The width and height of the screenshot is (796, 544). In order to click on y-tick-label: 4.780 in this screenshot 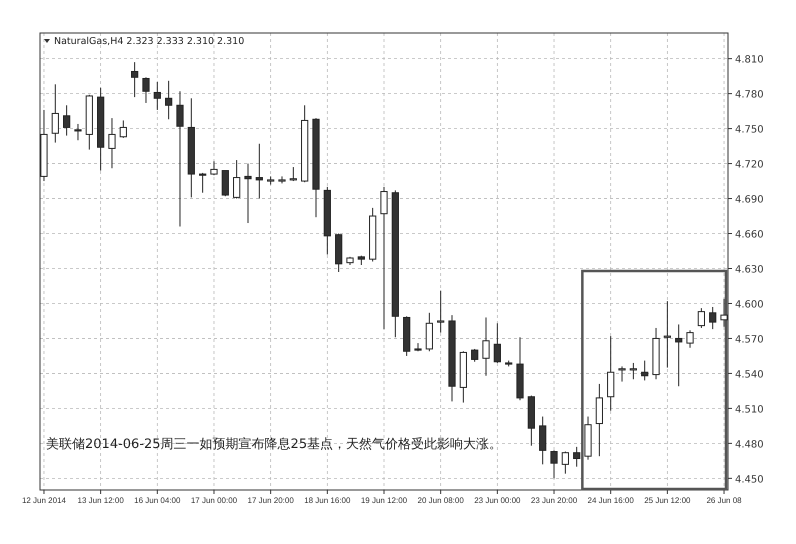, I will do `click(749, 95)`.